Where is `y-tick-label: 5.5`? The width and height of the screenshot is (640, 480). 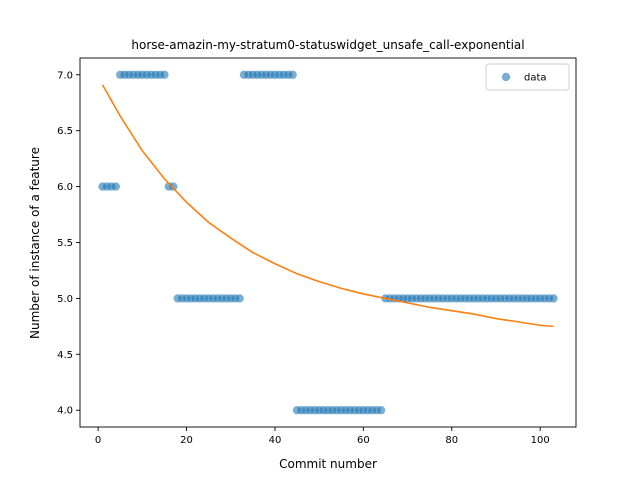
y-tick-label: 5.5 is located at coordinates (65, 243).